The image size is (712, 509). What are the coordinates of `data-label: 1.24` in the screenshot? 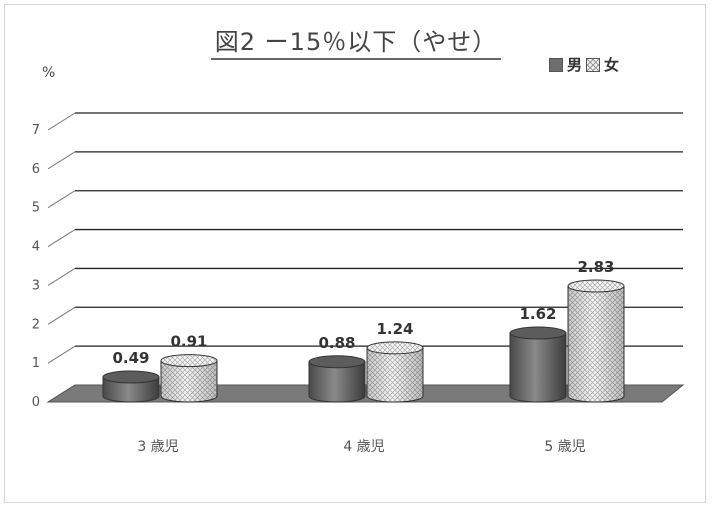 It's located at (394, 329).